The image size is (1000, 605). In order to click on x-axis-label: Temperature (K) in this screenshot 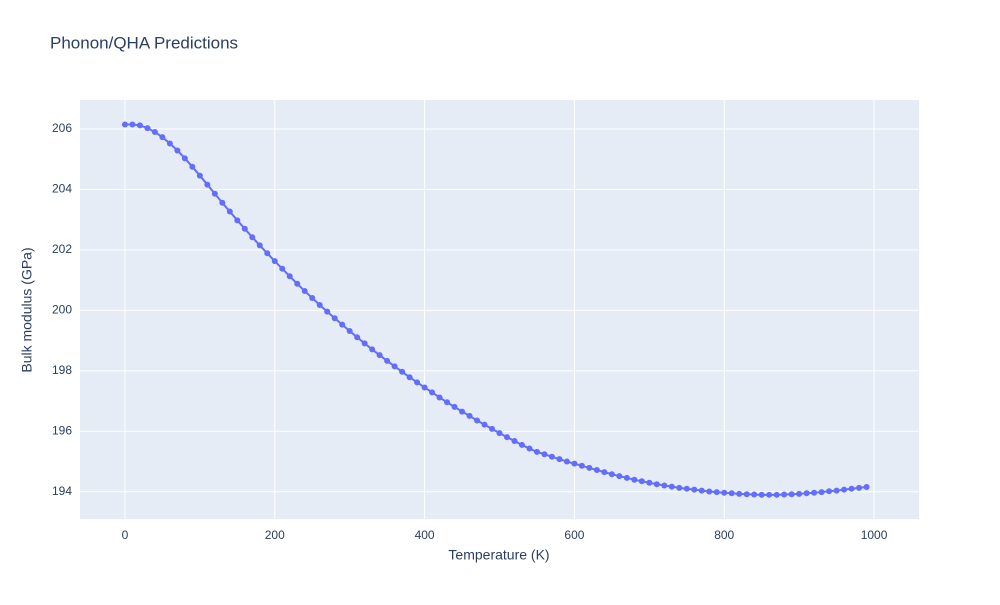, I will do `click(498, 555)`.